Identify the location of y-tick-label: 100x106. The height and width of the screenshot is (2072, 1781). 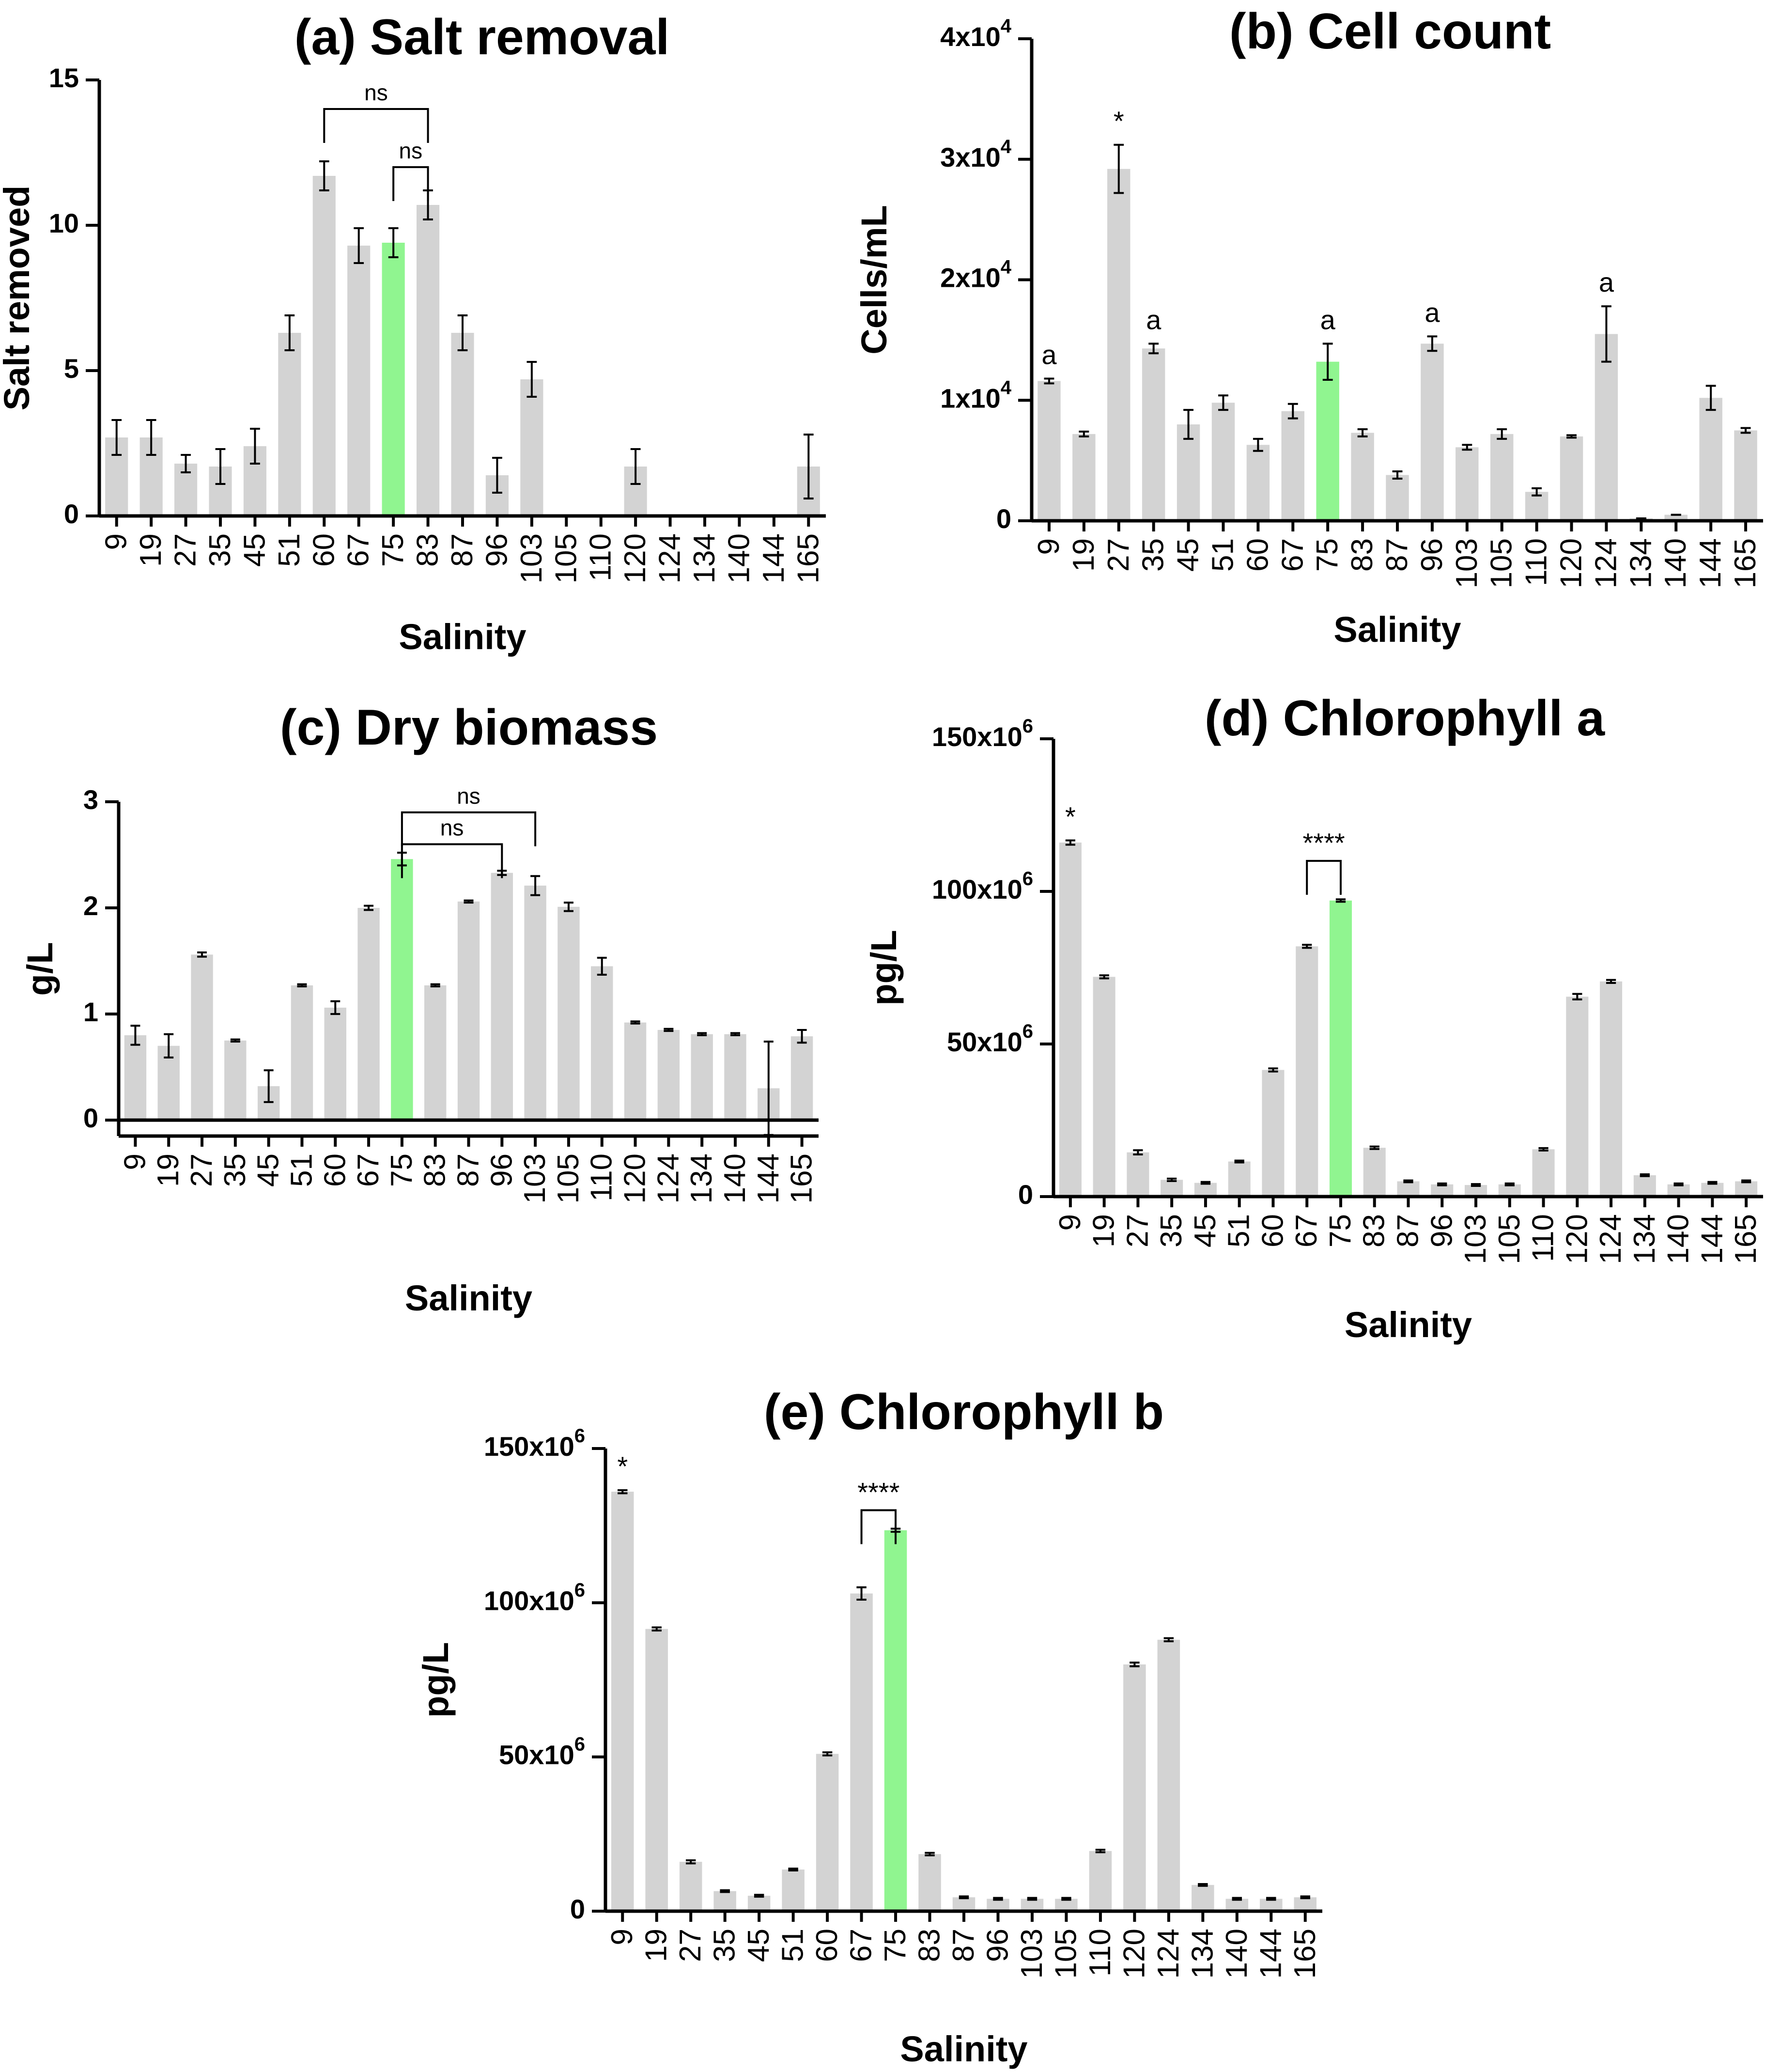
(534, 1597).